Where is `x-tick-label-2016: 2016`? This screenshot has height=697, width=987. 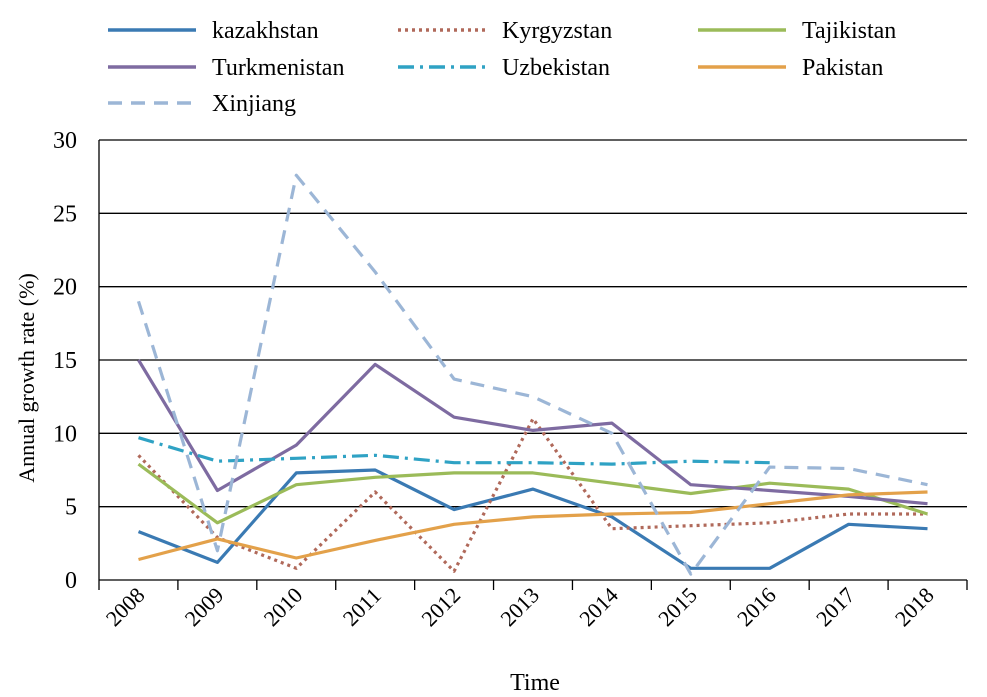
x-tick-label-2016: 2016 is located at coordinates (756, 606).